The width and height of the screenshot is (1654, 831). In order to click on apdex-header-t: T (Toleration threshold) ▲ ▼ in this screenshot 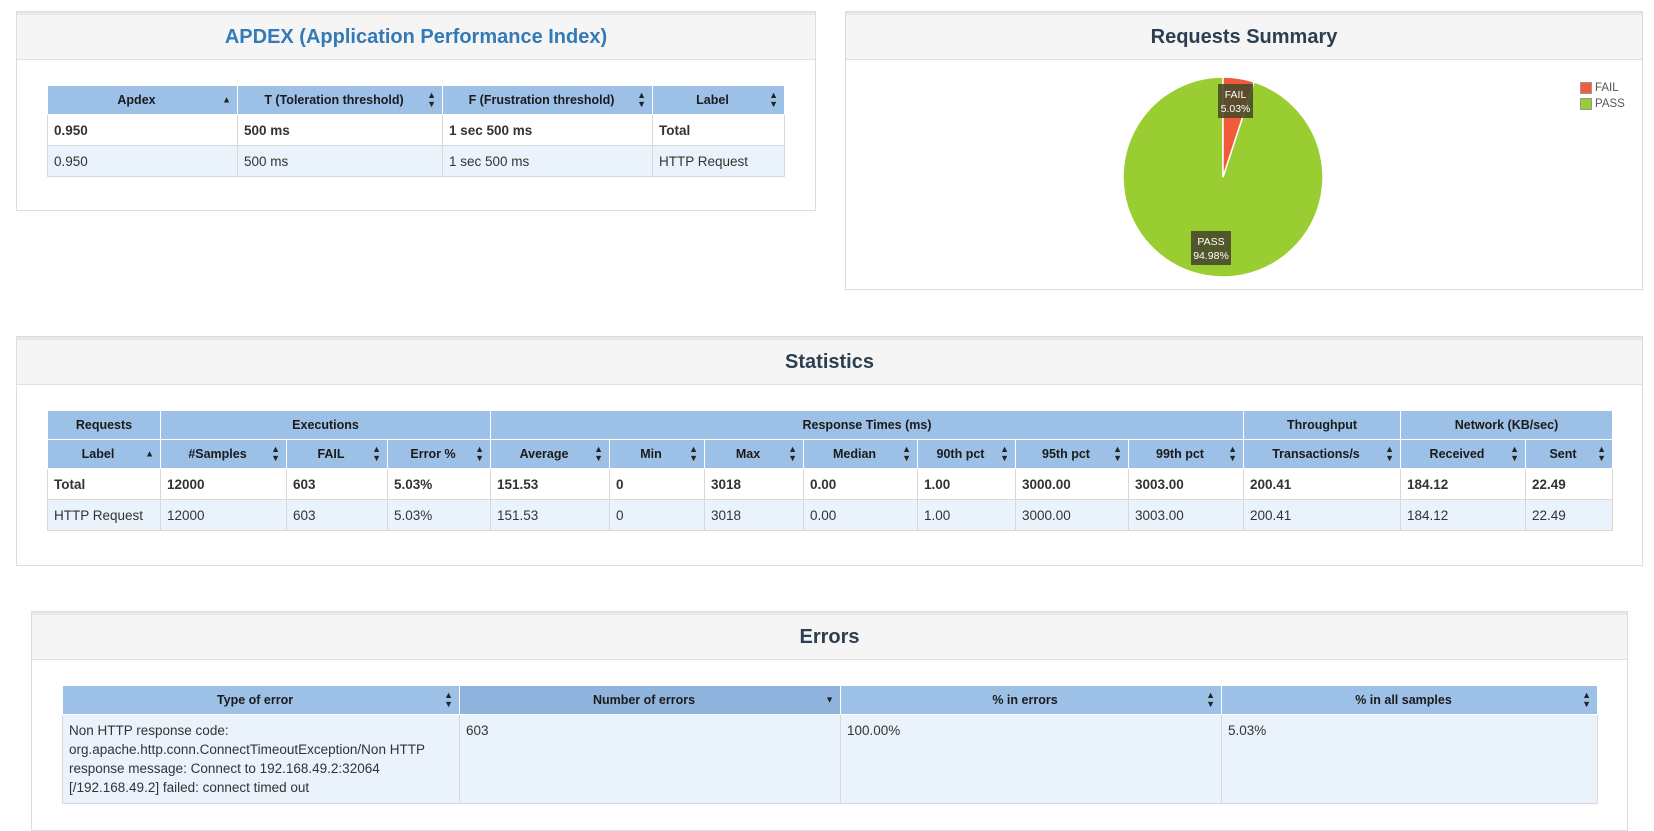, I will do `click(340, 100)`.